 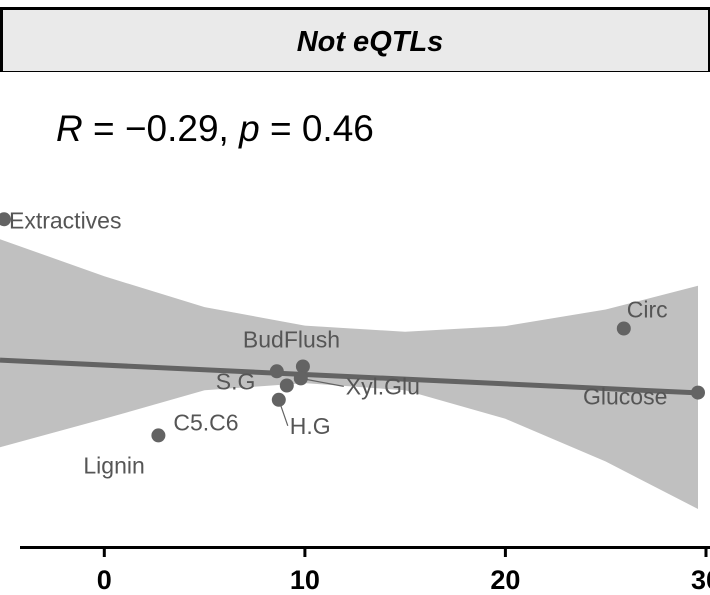 What do you see at coordinates (625, 397) in the screenshot?
I see `point-label: Glucose` at bounding box center [625, 397].